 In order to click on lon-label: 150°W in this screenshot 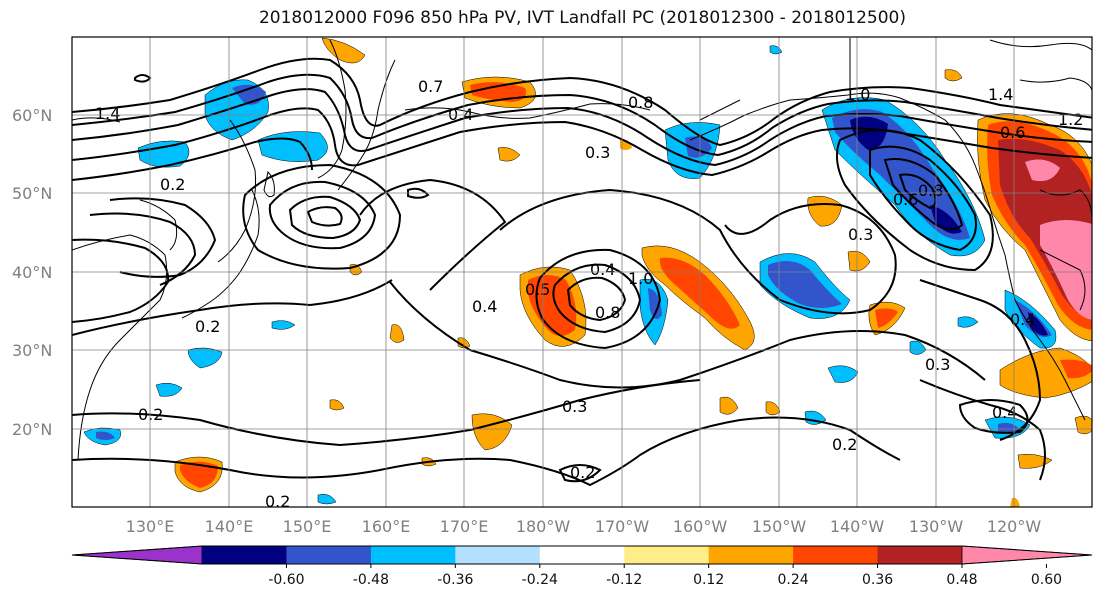, I will do `click(779, 526)`.